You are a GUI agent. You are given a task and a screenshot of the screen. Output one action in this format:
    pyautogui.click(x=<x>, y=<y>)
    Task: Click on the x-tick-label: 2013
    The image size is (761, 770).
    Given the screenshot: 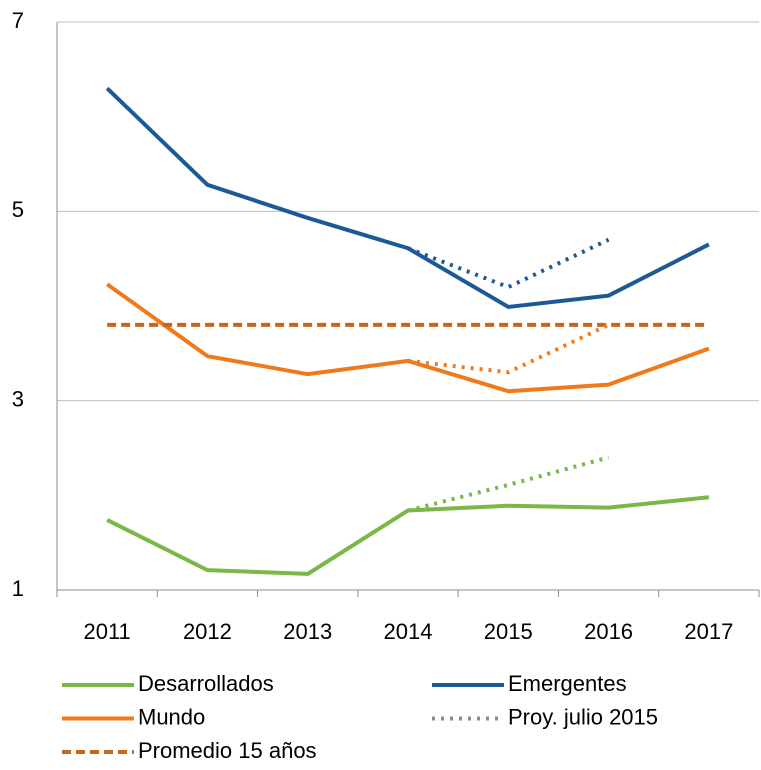 What is the action you would take?
    pyautogui.click(x=307, y=631)
    